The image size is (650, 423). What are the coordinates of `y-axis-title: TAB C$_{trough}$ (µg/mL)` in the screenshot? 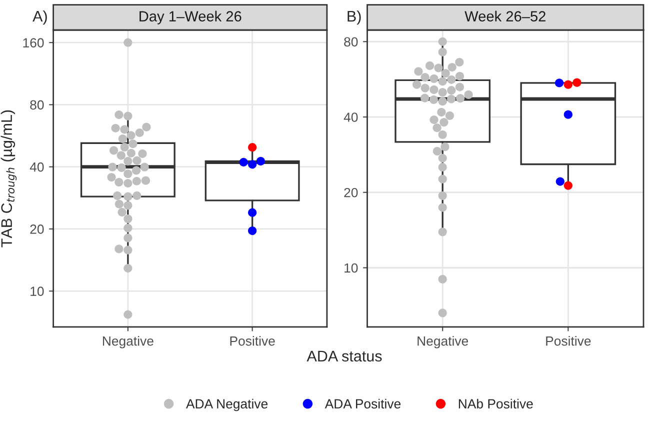 It's located at (8, 179).